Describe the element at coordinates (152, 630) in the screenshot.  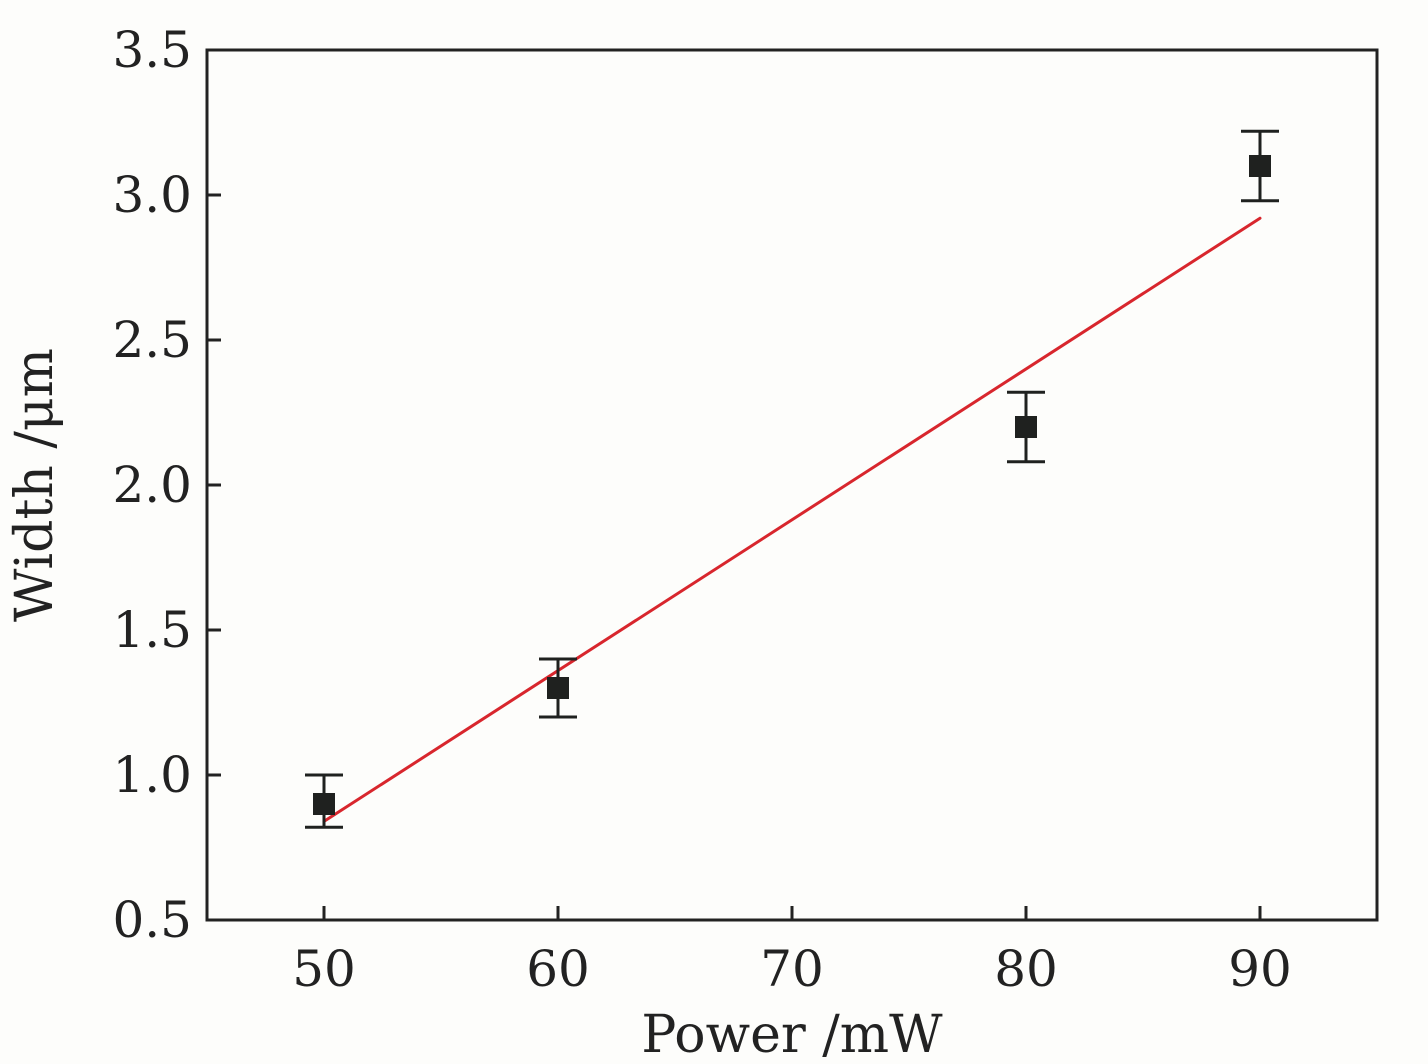
I see `y-tick-label: 1.5` at that location.